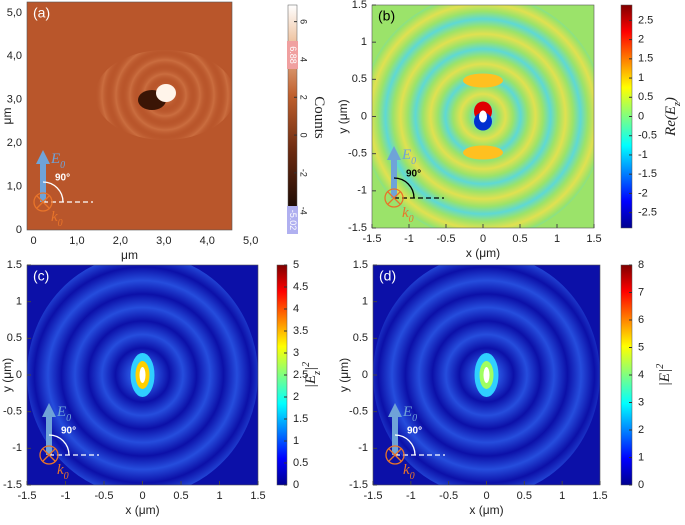  What do you see at coordinates (643, 155) in the screenshot?
I see `colorbar-tick-label: -1` at bounding box center [643, 155].